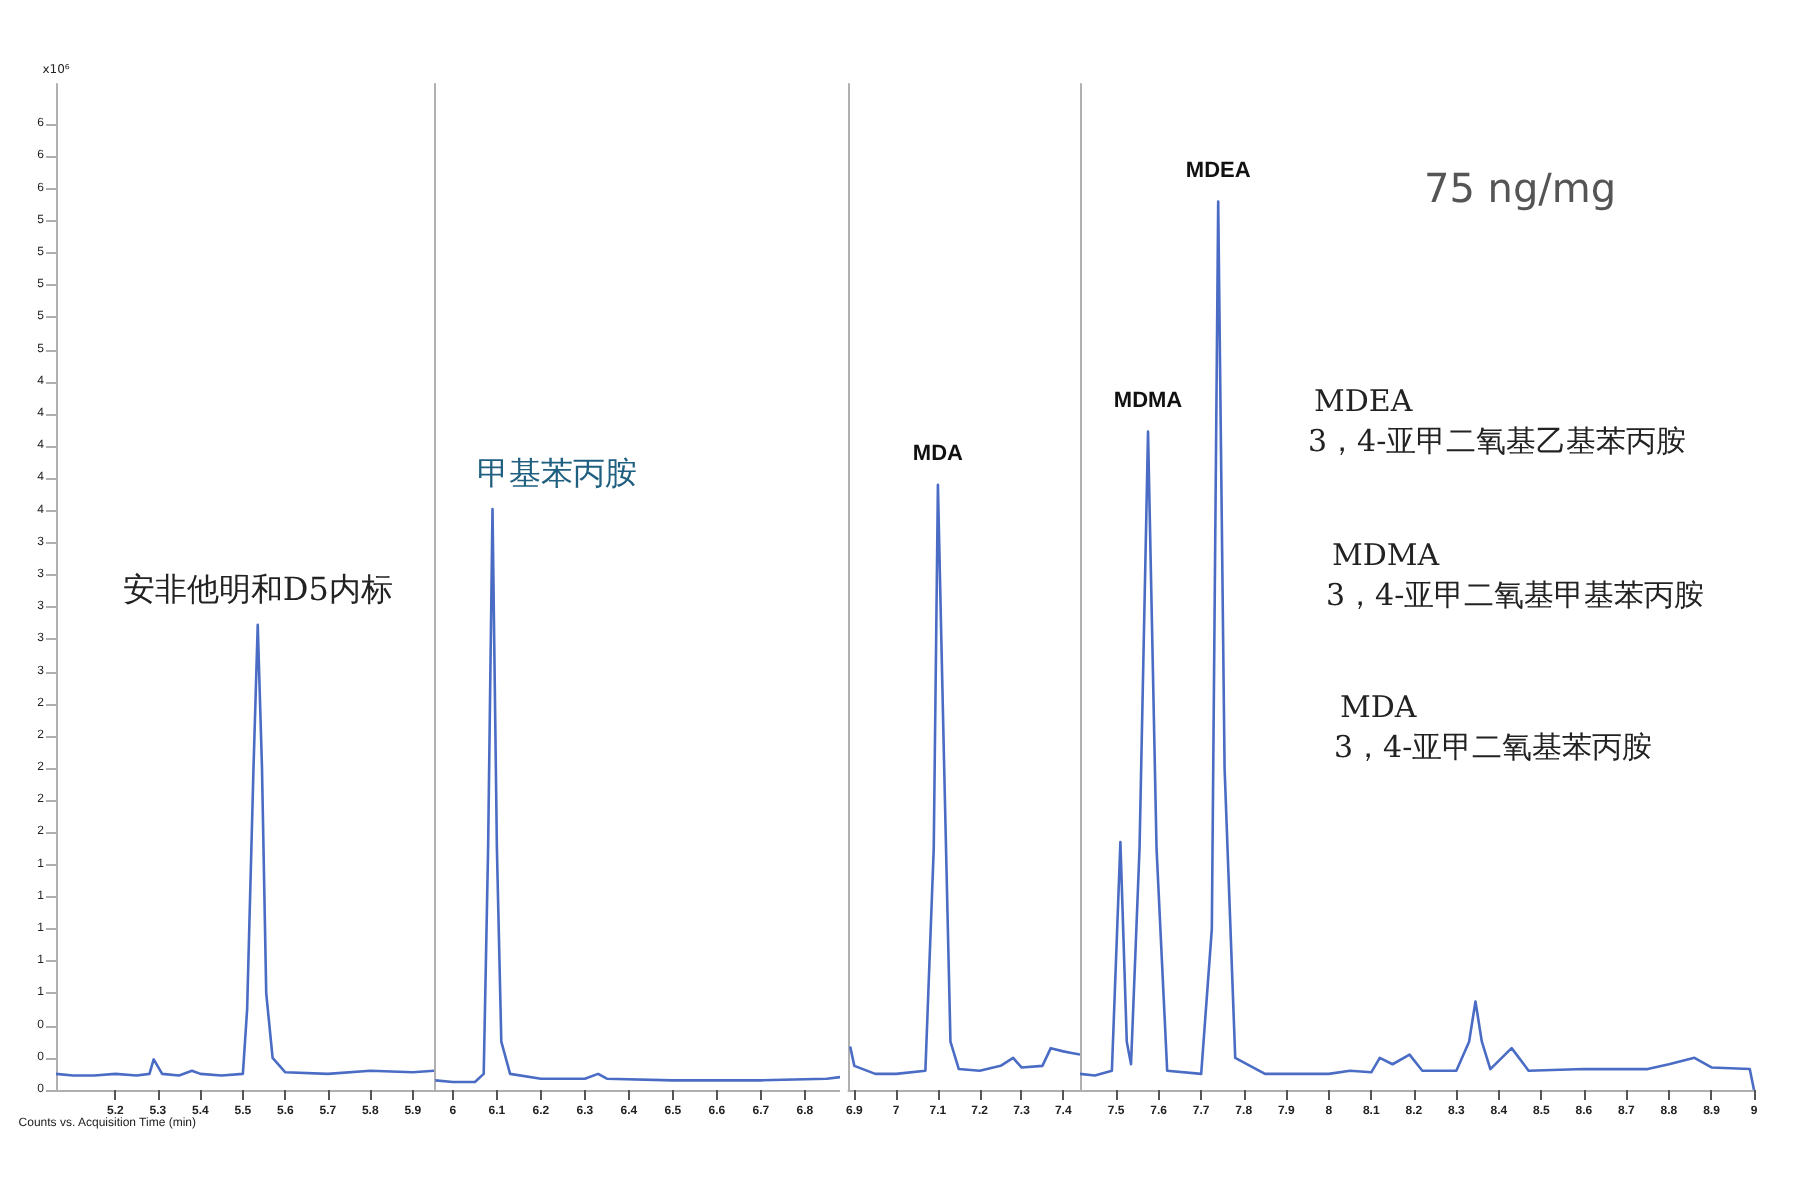 Image resolution: width=1800 pixels, height=1200 pixels. What do you see at coordinates (1515, 575) in the screenshot?
I see `annotation: MDMA 3，4-亚甲二氧基甲基苯丙胺` at bounding box center [1515, 575].